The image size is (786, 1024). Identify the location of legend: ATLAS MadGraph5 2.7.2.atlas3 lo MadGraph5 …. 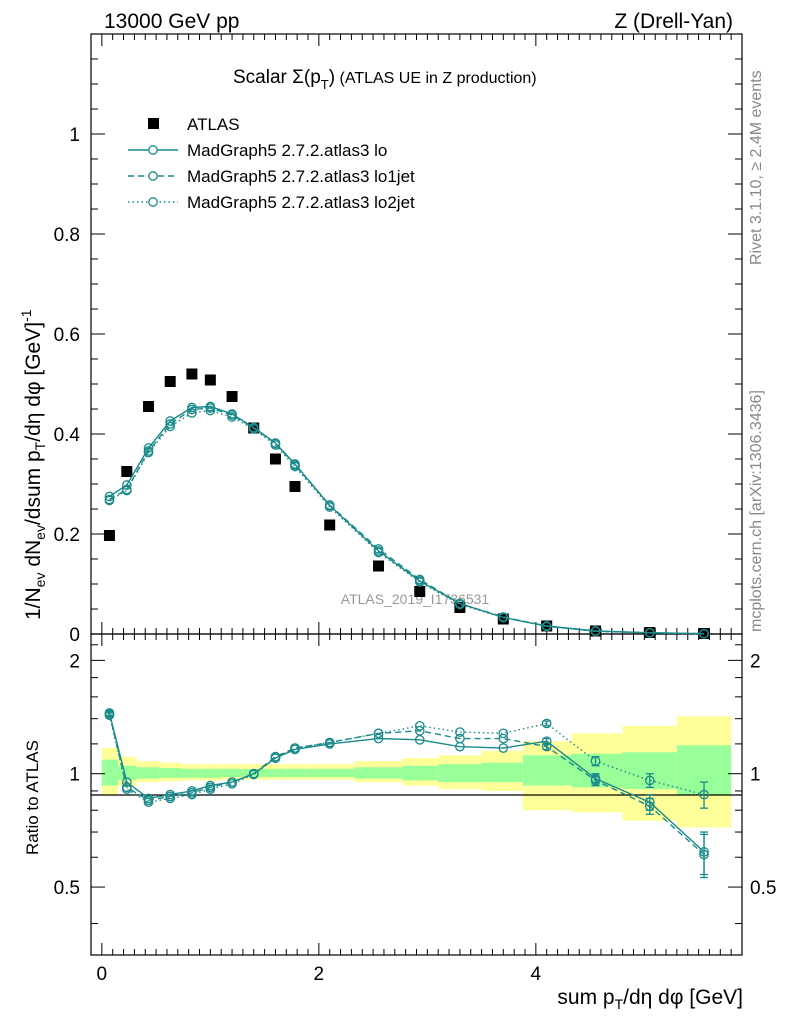
(271, 163).